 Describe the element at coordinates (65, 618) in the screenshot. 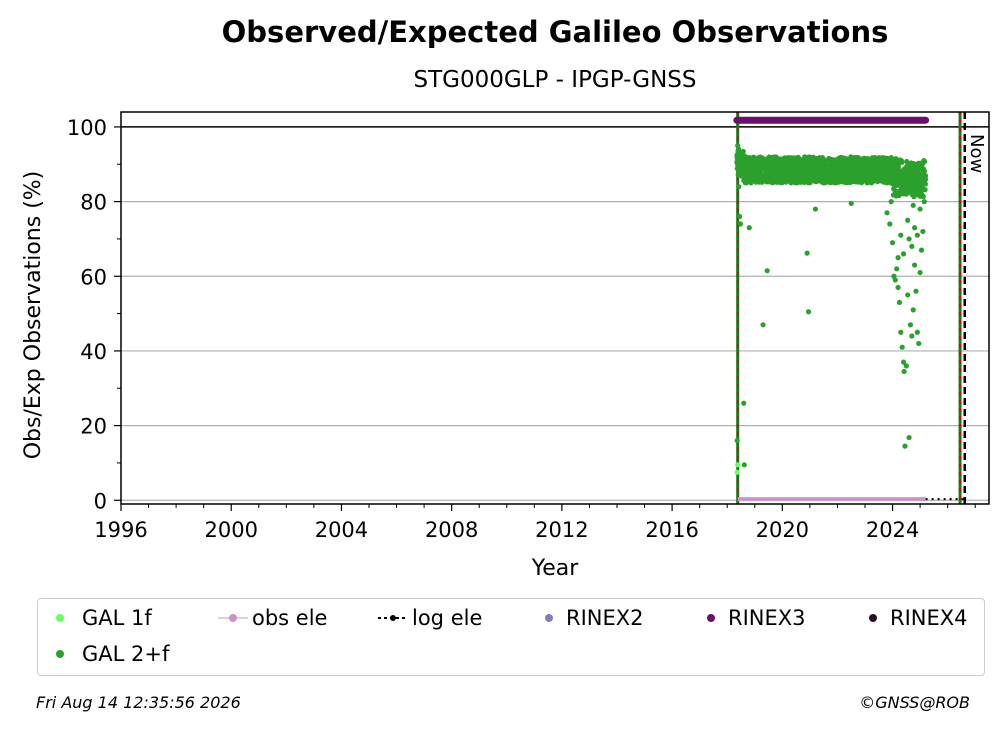

I see `gal-1f-marker-icon` at that location.